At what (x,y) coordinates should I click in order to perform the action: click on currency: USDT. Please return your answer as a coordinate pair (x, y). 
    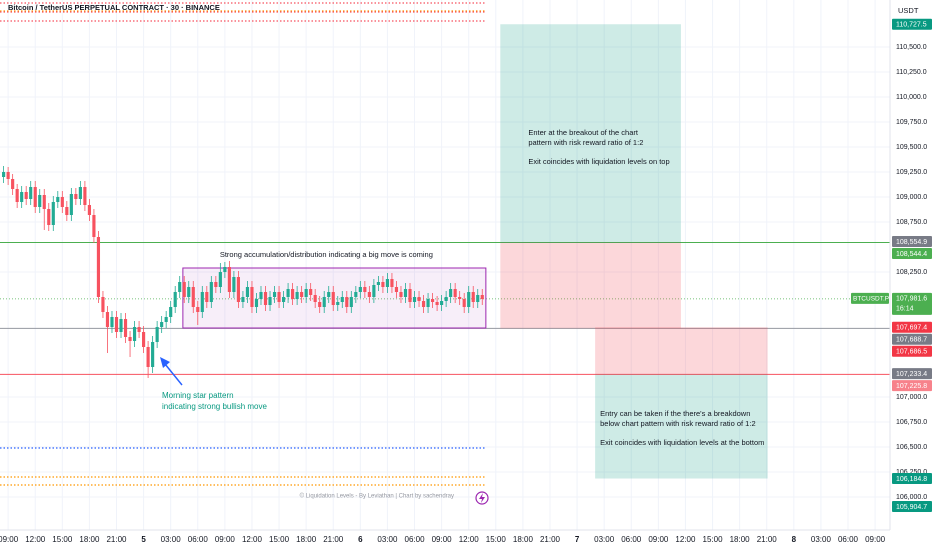
    Looking at the image, I should click on (908, 10).